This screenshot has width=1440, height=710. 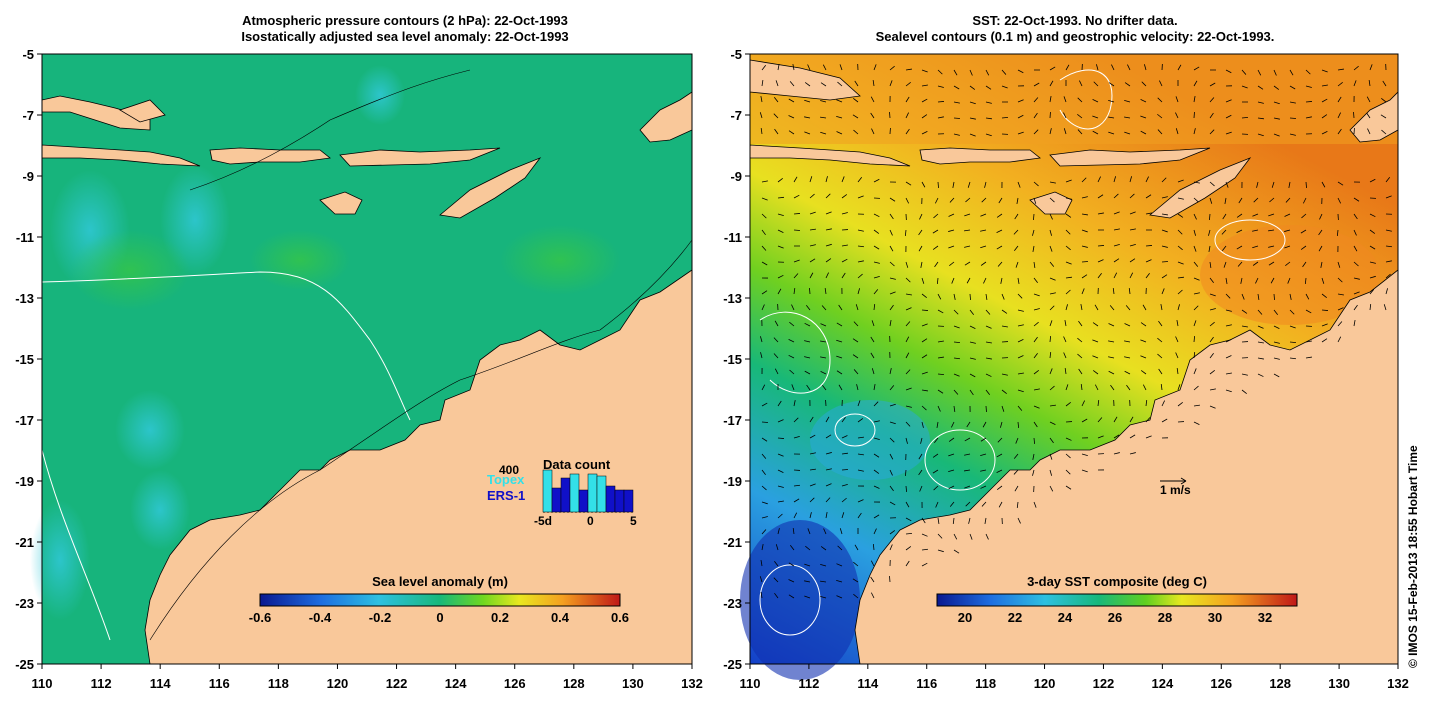 I want to click on sst-warm-band, so click(x=1074, y=99).